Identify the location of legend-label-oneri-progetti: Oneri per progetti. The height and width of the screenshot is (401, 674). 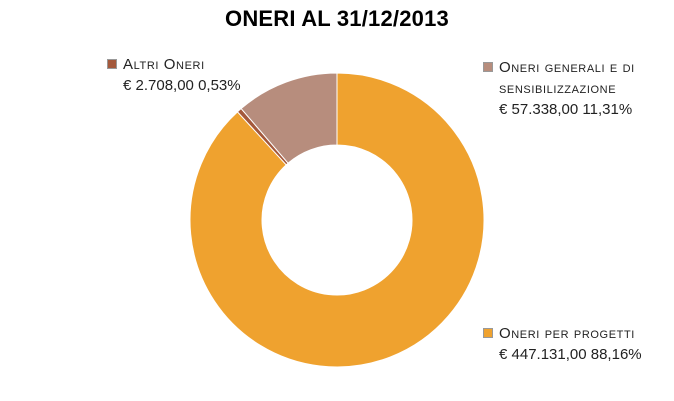
(567, 333).